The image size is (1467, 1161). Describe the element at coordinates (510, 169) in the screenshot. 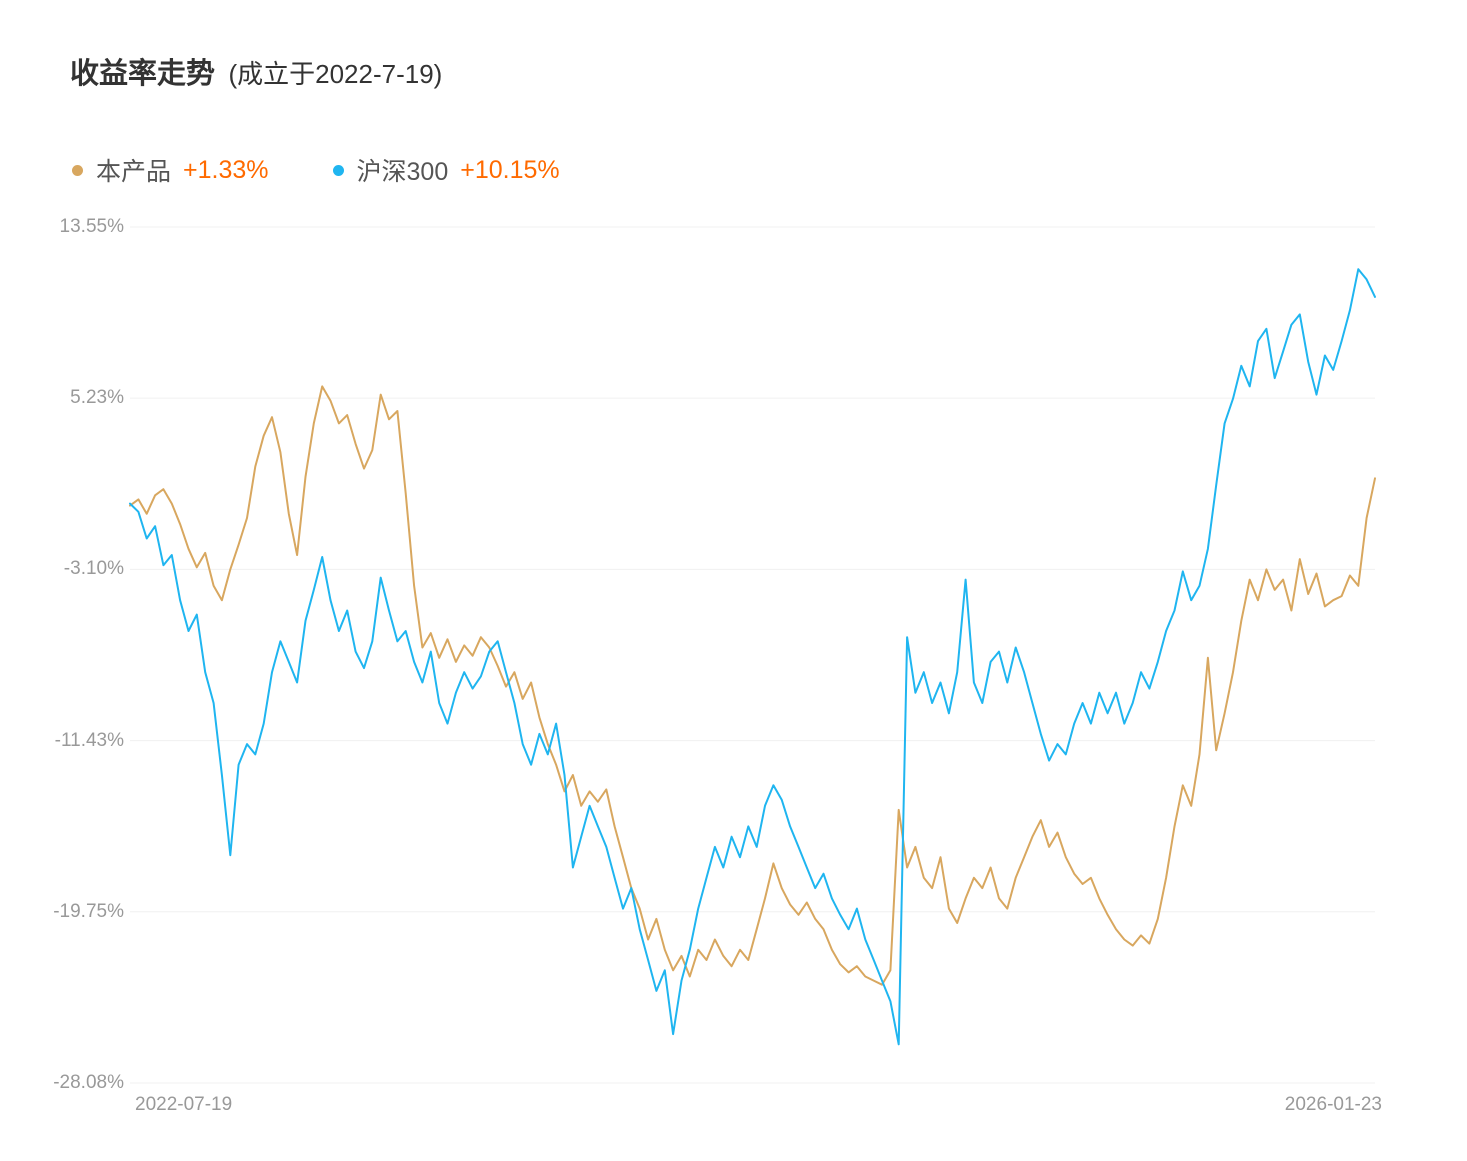

I see `legend-value-benchmark: +10.15%` at that location.